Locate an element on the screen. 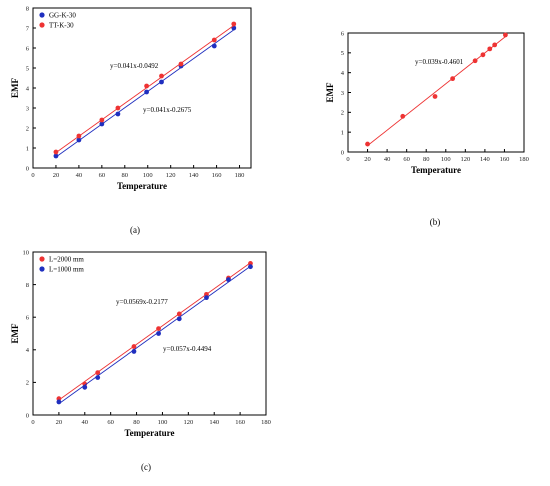 This screenshot has height=486, width=550. fit-equation-c-1: y=0.057x-0.4494 is located at coordinates (187, 349).